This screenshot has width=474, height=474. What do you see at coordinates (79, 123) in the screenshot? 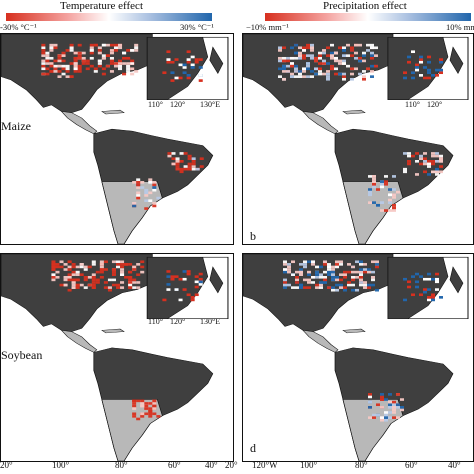
I see `central-america-land` at bounding box center [79, 123].